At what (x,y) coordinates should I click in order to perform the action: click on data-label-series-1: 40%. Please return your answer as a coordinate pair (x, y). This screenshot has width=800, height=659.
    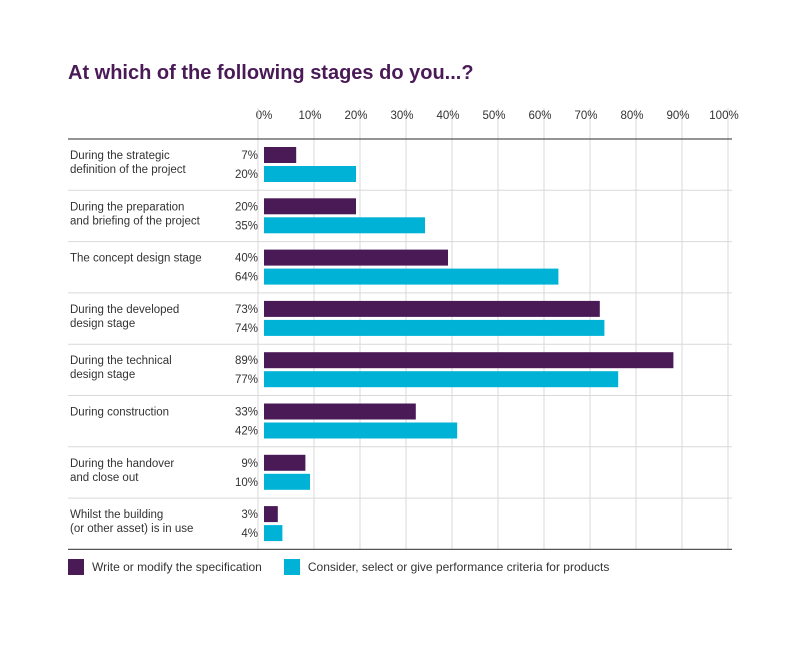
    Looking at the image, I should click on (246, 259).